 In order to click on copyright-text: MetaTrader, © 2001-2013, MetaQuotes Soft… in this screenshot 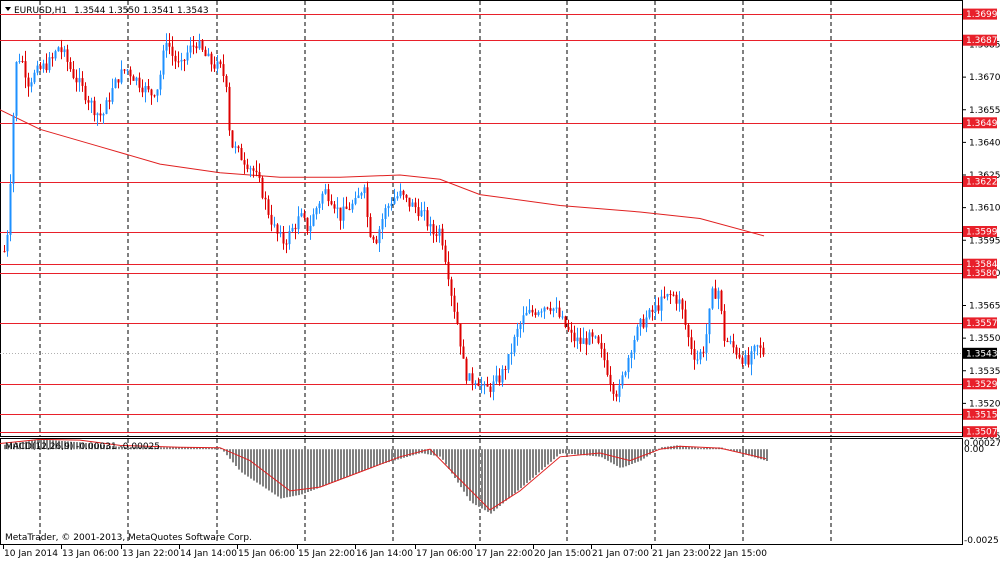, I will do `click(128, 538)`.